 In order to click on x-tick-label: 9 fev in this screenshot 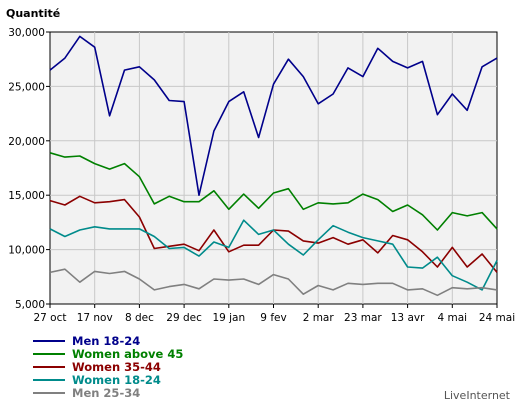, I will do `click(273, 318)`.